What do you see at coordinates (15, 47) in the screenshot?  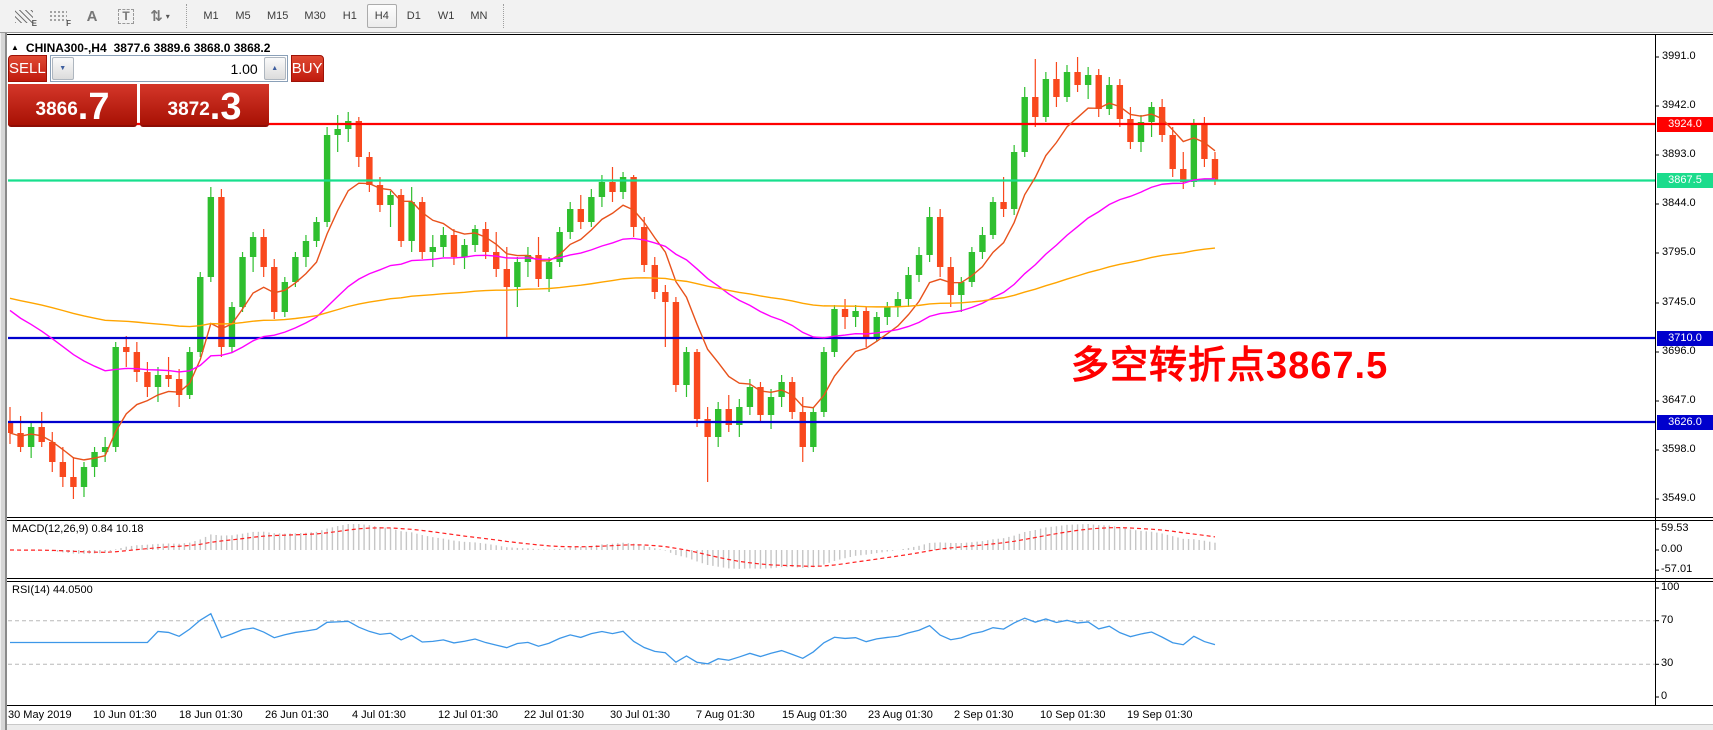 I see `collapse-arrow-icon: ▲` at bounding box center [15, 47].